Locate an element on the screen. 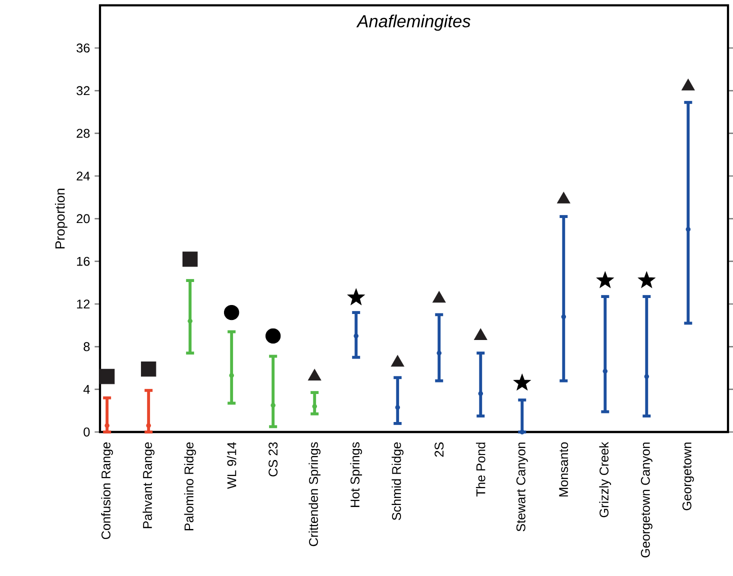  x-tick-label: Pahvant Range is located at coordinates (148, 485).